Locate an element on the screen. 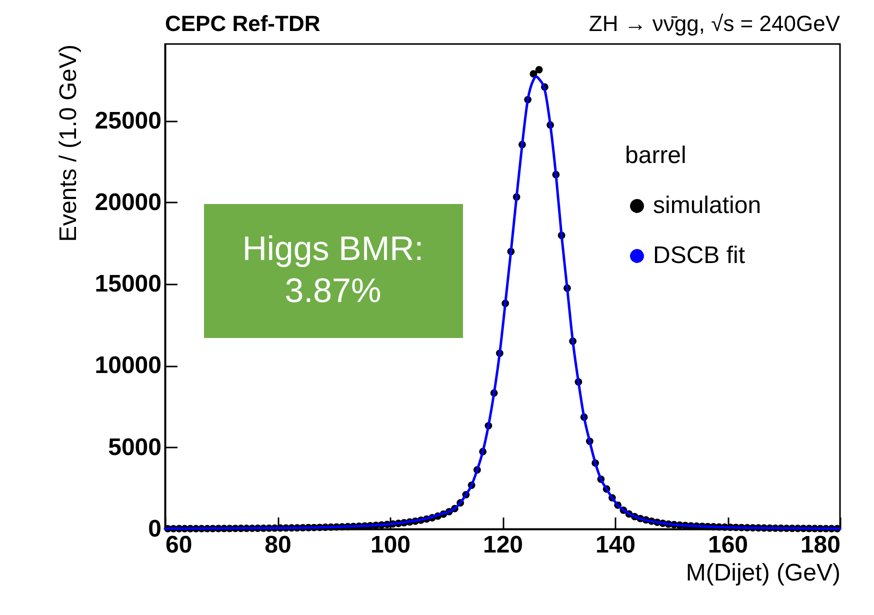 The width and height of the screenshot is (874, 615). y-tick-label: 15000 is located at coordinates (128, 284).